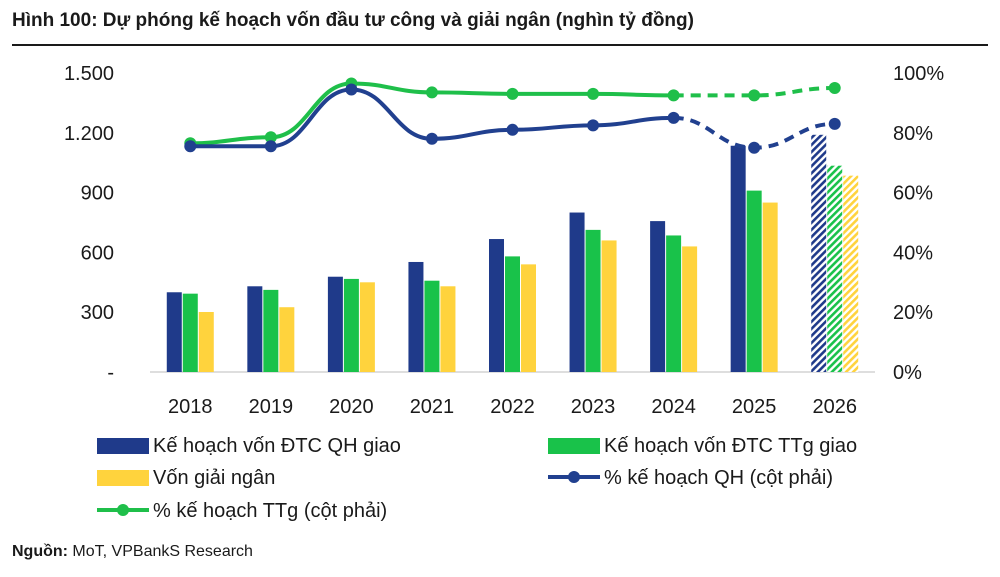 This screenshot has width=1000, height=577. I want to click on legend-label: % kế hoạch TTg (cột phải), so click(270, 511).